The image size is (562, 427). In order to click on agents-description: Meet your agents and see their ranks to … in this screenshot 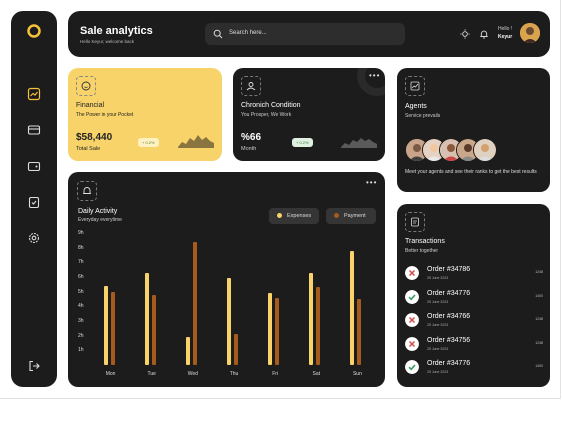, I will do `click(471, 172)`.